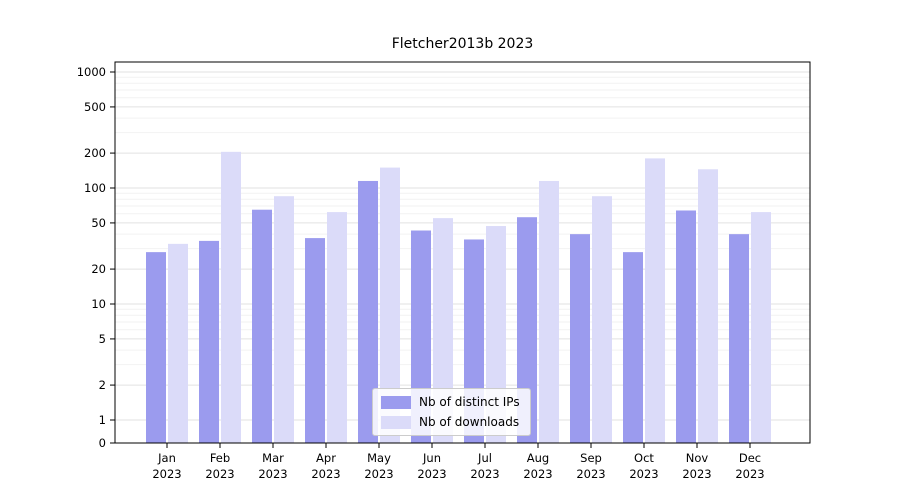  Describe the element at coordinates (469, 422) in the screenshot. I see `legend-label-downloads: Nb of downloads` at that location.